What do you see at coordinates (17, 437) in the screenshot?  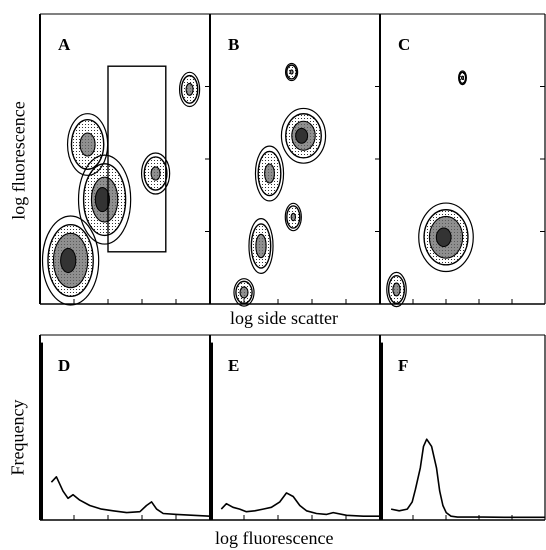 I see `y-axis-title-bottom: Frequency` at bounding box center [17, 437].